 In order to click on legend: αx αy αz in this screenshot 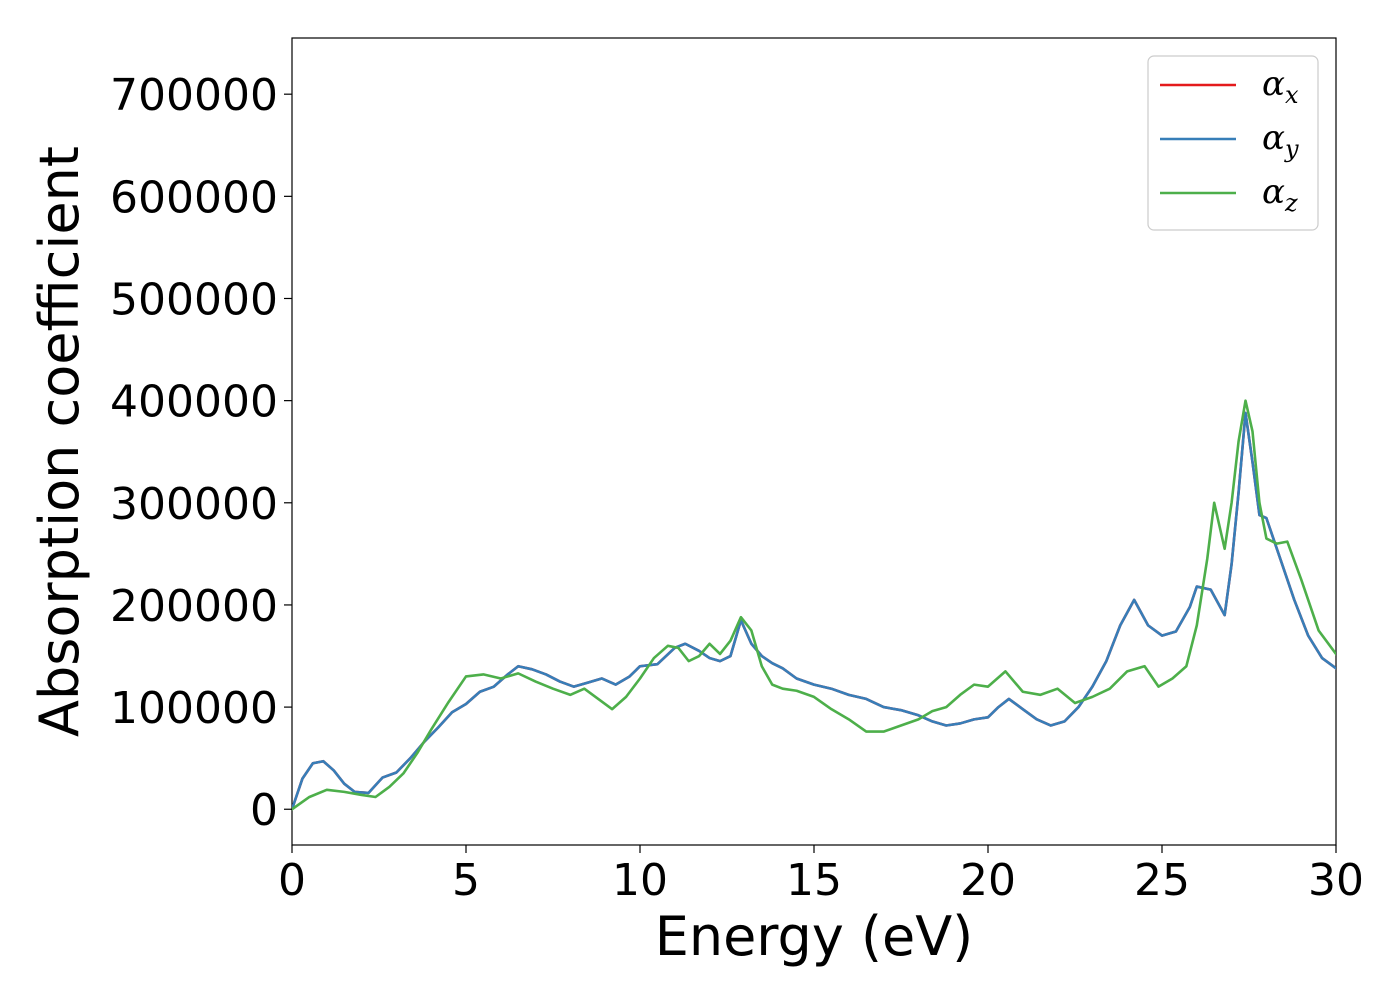, I will do `click(1233, 143)`.